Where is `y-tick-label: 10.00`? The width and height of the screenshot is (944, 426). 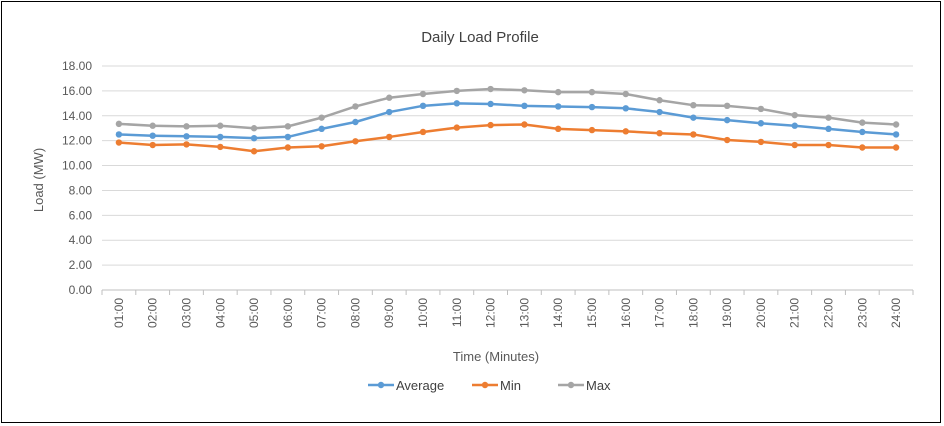
y-tick-label: 10.00 is located at coordinates (77, 166).